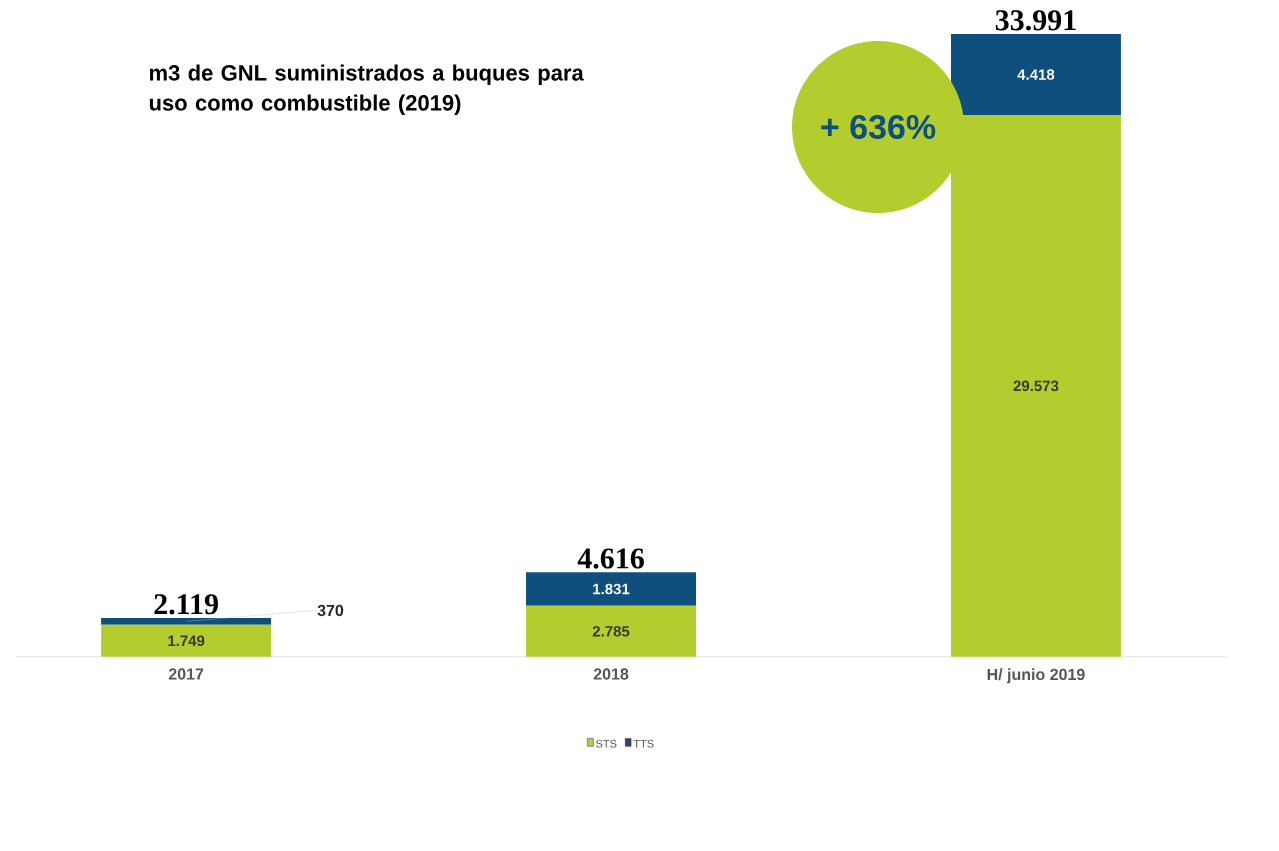 The width and height of the screenshot is (1279, 851). What do you see at coordinates (643, 743) in the screenshot?
I see `legend-label: TTS` at bounding box center [643, 743].